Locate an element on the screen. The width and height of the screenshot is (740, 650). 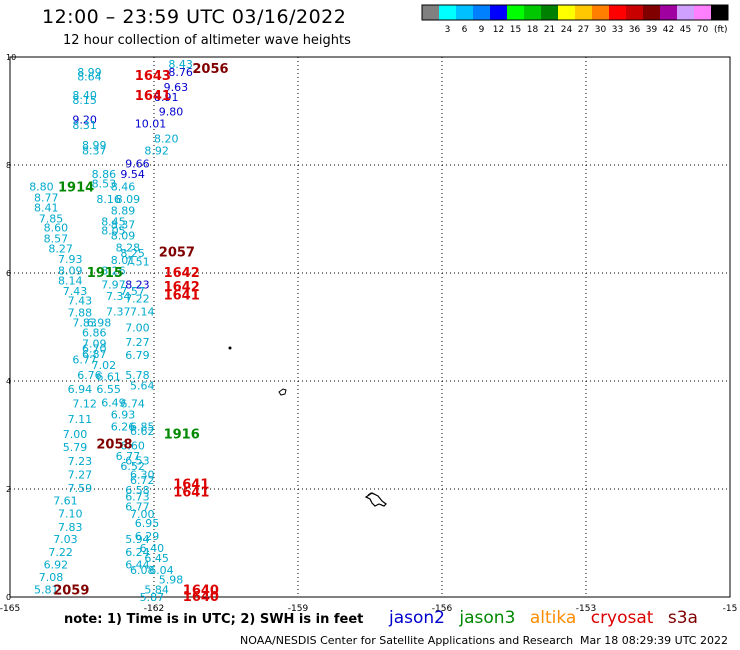
swh-label: 8.20 is located at coordinates (166, 139).